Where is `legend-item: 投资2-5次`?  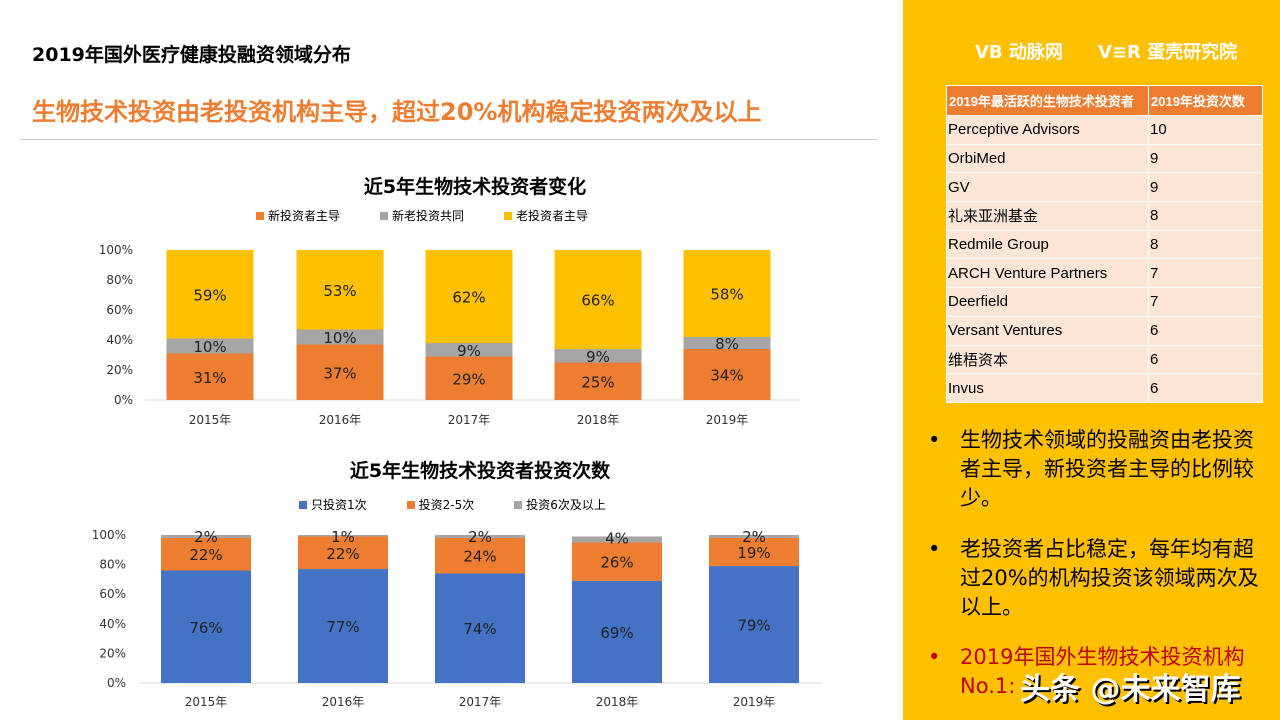 legend-item: 投资2-5次 is located at coordinates (440, 504).